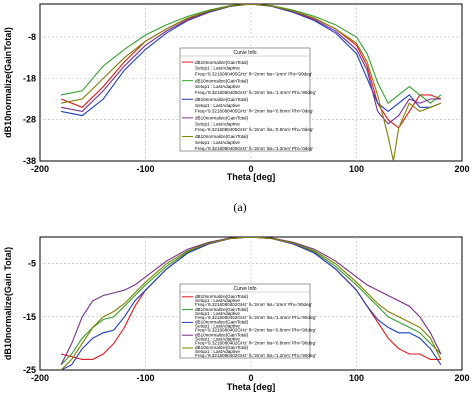 The image size is (474, 416). Describe the element at coordinates (29, 317) in the screenshot. I see `y-tick-label: -15` at that location.